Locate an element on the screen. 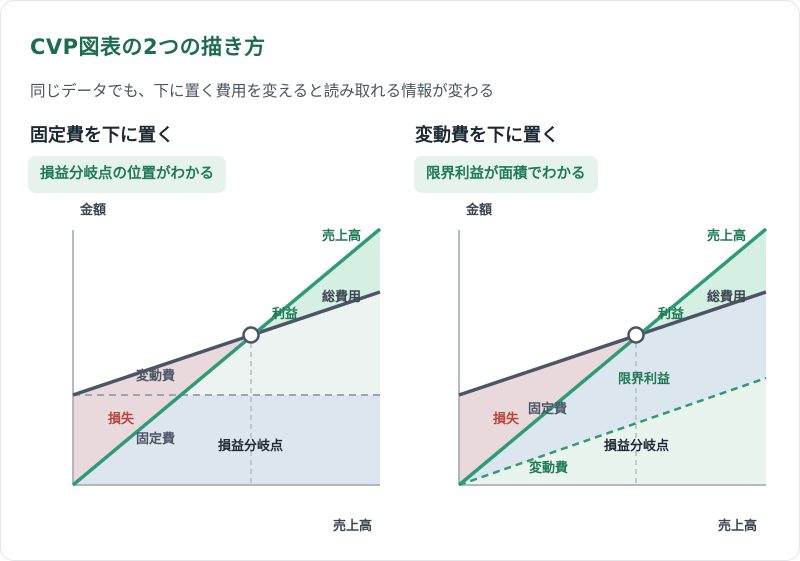  right-profit-label: 利益 is located at coordinates (671, 314).